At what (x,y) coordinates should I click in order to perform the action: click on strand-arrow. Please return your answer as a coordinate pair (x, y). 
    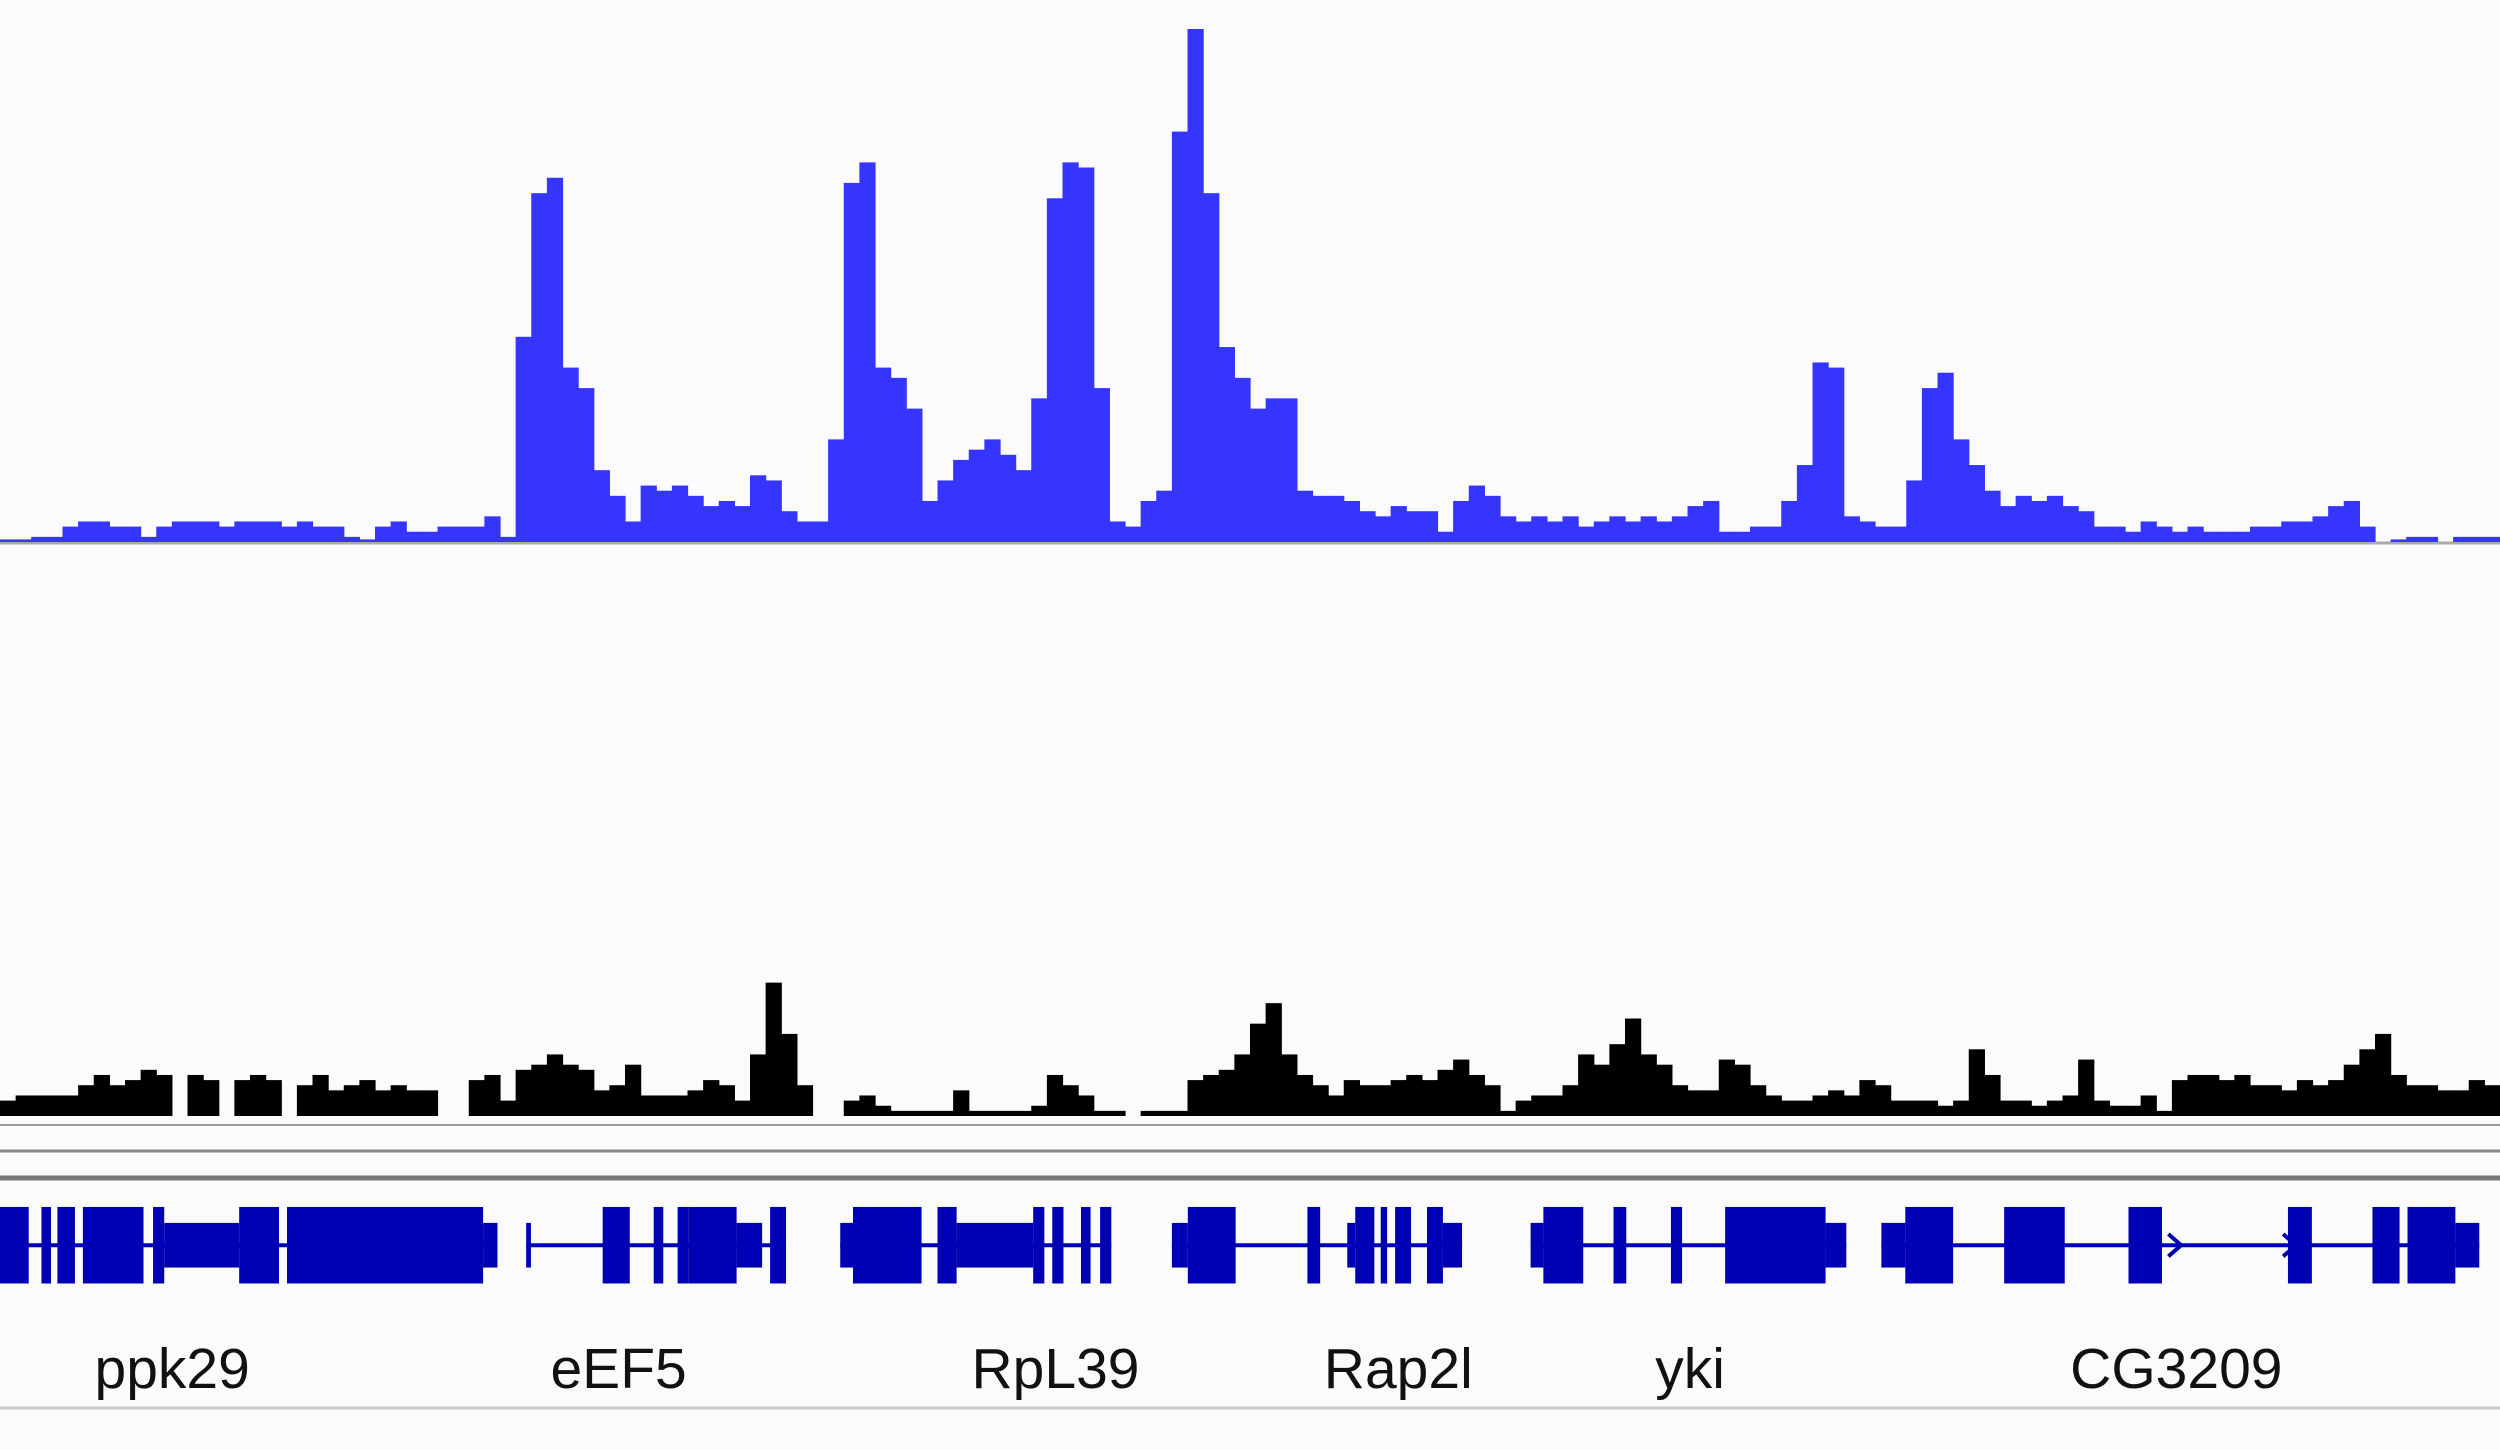
    Looking at the image, I should click on (2290, 1245).